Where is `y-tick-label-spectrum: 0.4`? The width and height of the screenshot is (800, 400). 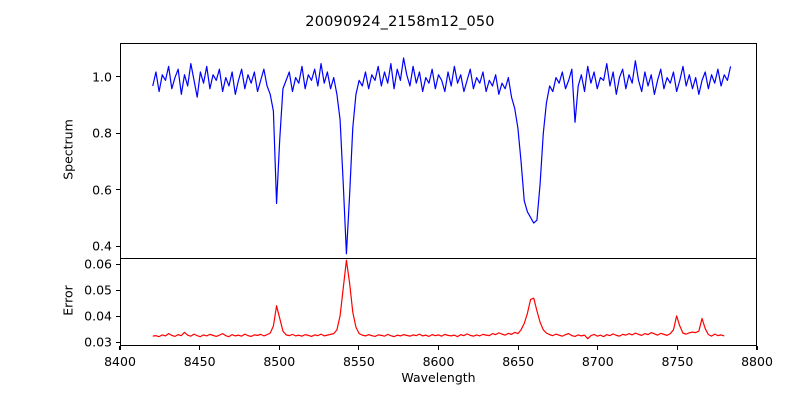
y-tick-label-spectrum: 0.4 is located at coordinates (102, 246).